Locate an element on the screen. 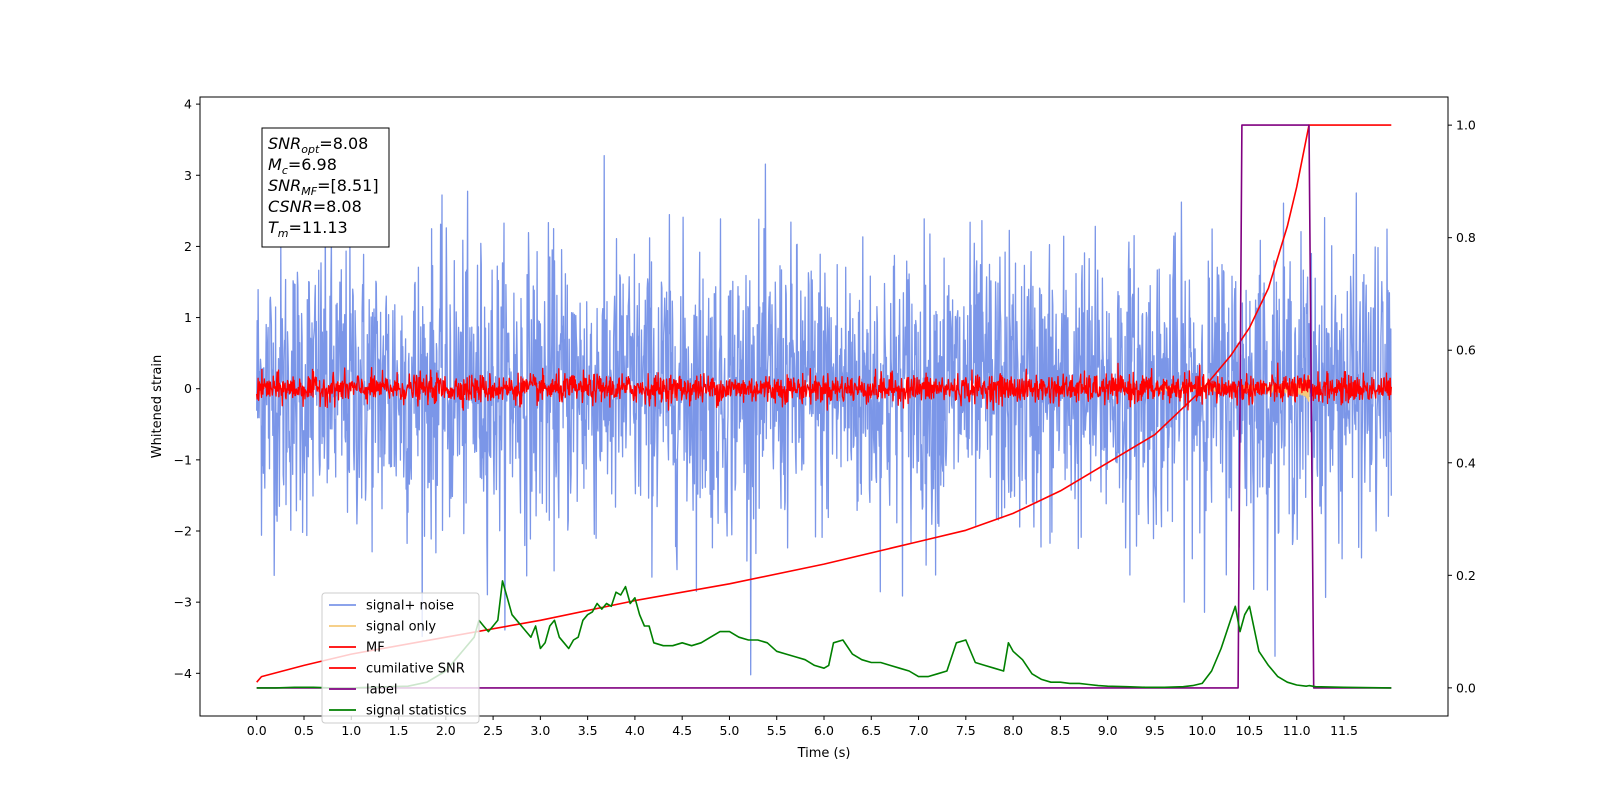  x-tick-label: 8.5 is located at coordinates (1060, 730).